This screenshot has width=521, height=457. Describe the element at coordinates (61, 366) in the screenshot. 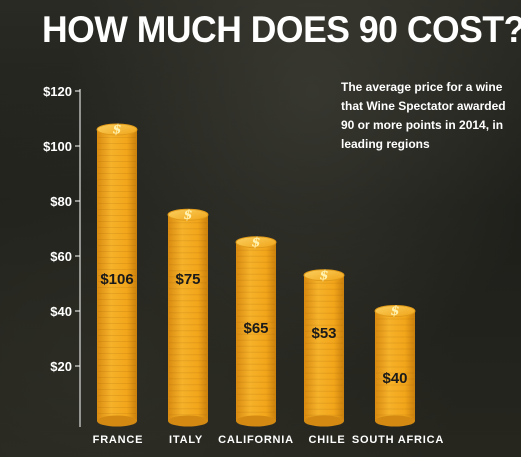

I see `y-tick-label: $20` at that location.